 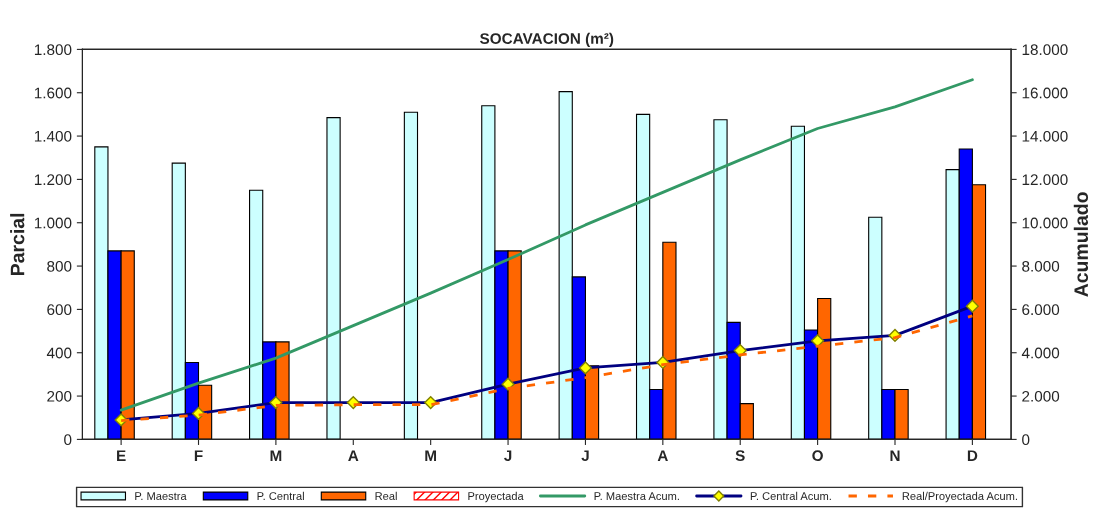 What do you see at coordinates (496, 497) in the screenshot?
I see `legend-label: Proyectada` at bounding box center [496, 497].